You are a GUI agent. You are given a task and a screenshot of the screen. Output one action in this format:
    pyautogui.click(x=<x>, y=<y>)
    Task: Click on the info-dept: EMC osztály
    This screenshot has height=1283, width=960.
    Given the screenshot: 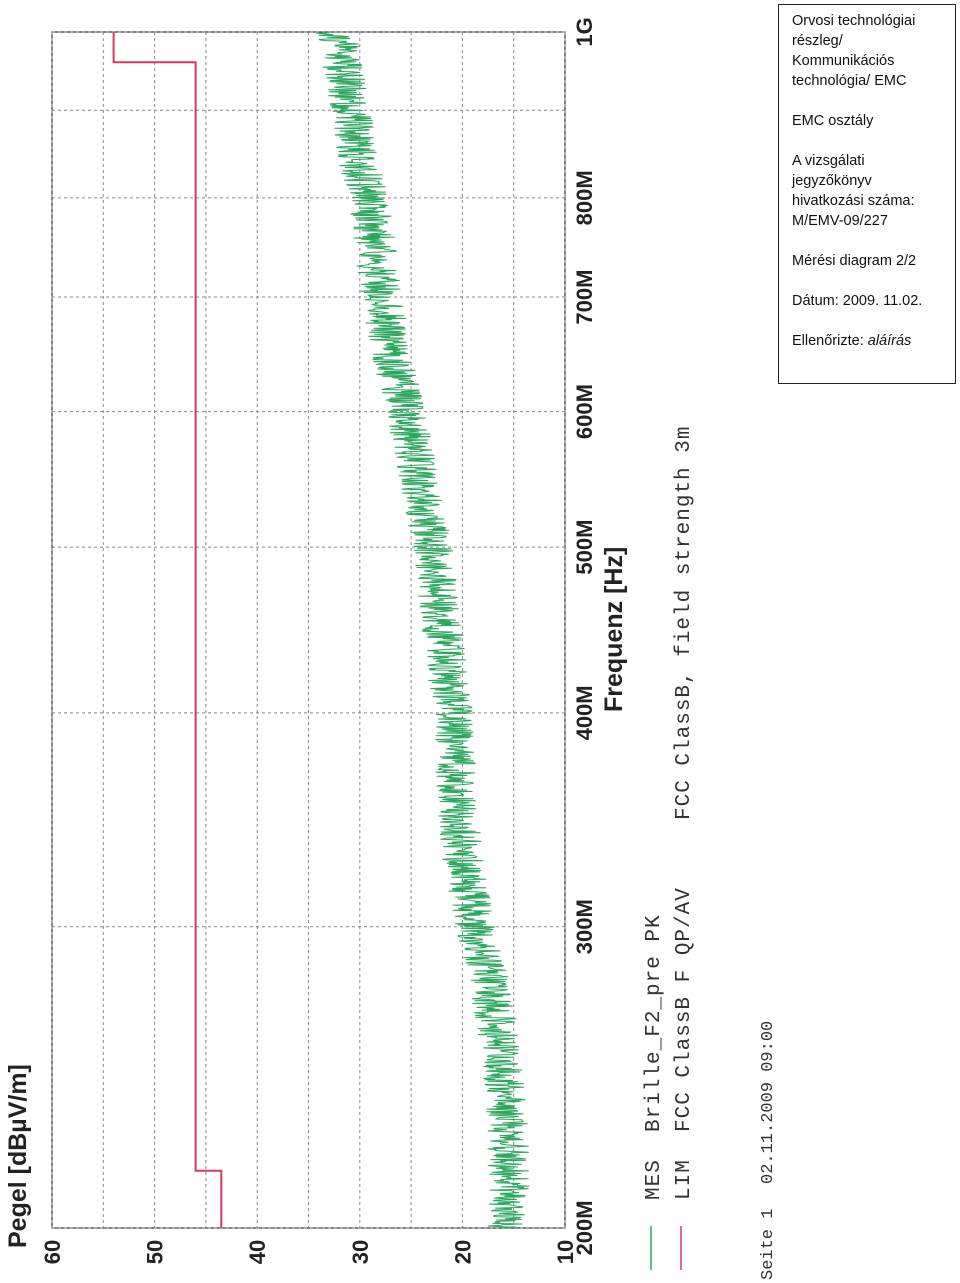 What is the action you would take?
    pyautogui.click(x=833, y=121)
    